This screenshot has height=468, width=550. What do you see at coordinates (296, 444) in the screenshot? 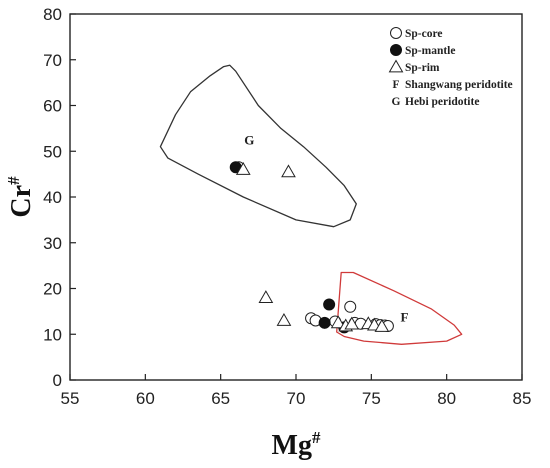
I see `x-axis-title: Mg#` at bounding box center [296, 444].